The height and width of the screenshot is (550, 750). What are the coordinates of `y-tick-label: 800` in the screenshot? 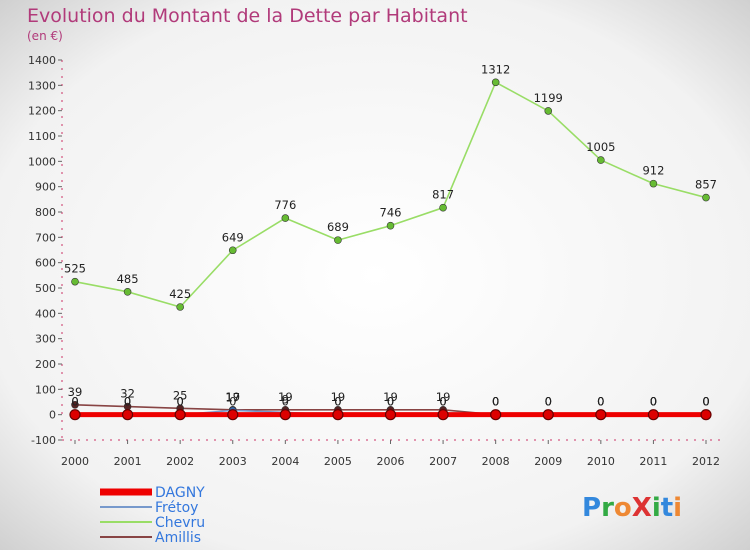 It's located at (45, 212).